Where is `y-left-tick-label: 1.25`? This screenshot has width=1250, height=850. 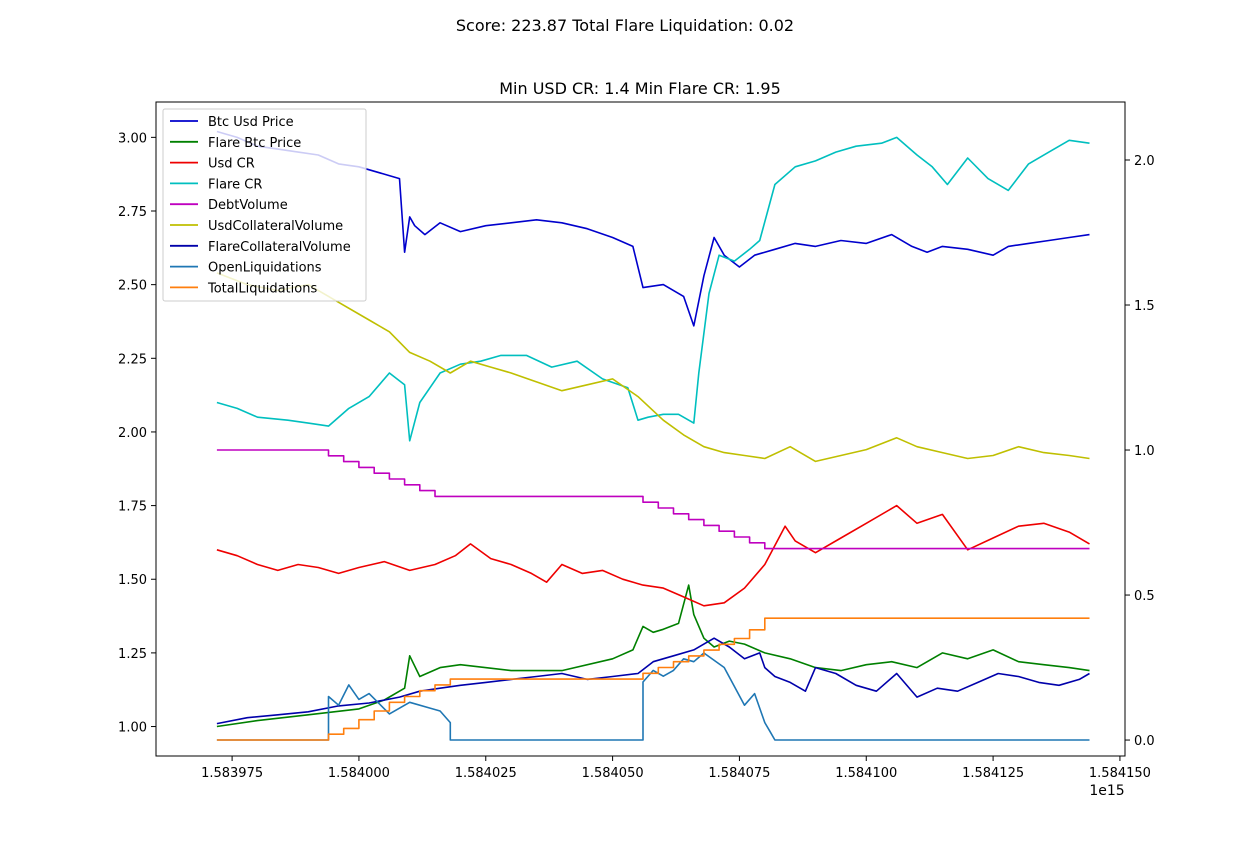 y-left-tick-label: 1.25 is located at coordinates (132, 654).